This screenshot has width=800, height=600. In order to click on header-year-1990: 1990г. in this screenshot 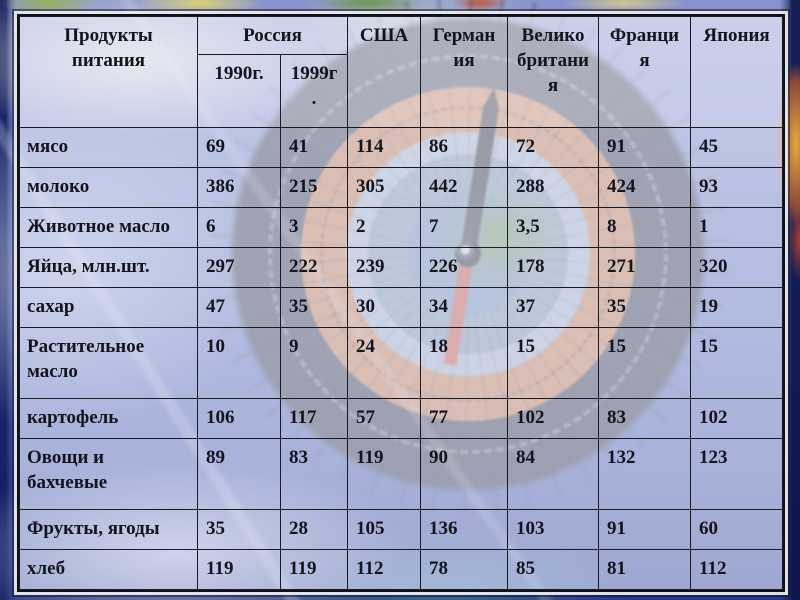, I will do `click(239, 91)`.